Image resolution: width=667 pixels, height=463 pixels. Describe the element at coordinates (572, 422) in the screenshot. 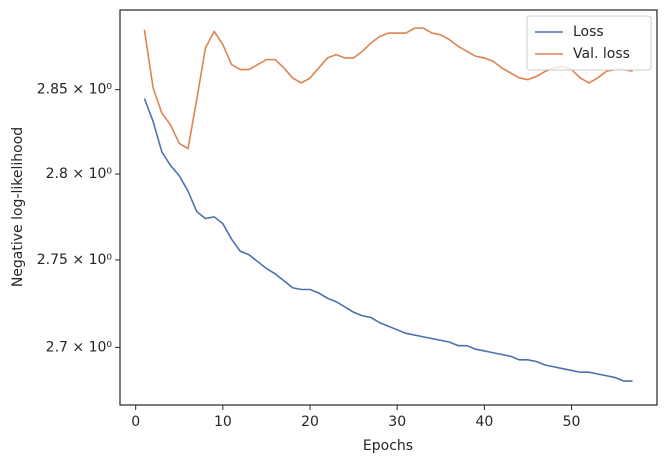

I see `x-tick-label: 50` at that location.